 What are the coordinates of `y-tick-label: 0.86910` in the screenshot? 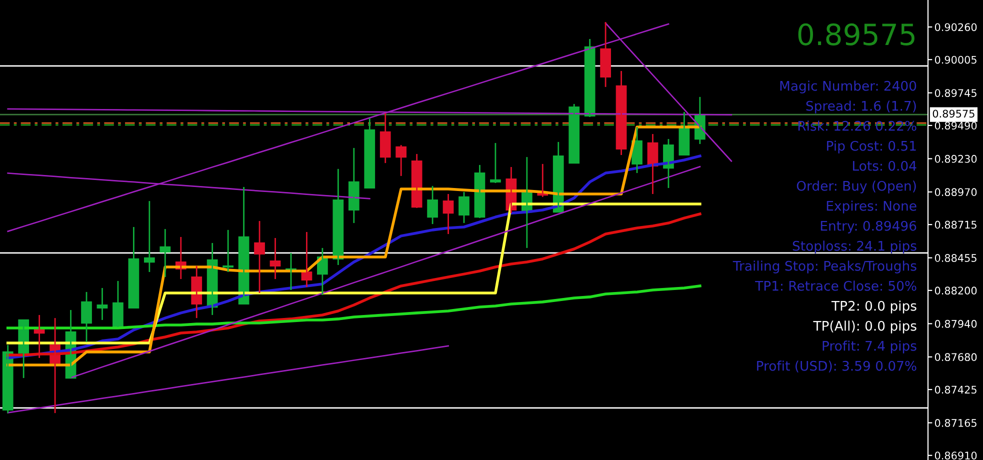 It's located at (955, 456).